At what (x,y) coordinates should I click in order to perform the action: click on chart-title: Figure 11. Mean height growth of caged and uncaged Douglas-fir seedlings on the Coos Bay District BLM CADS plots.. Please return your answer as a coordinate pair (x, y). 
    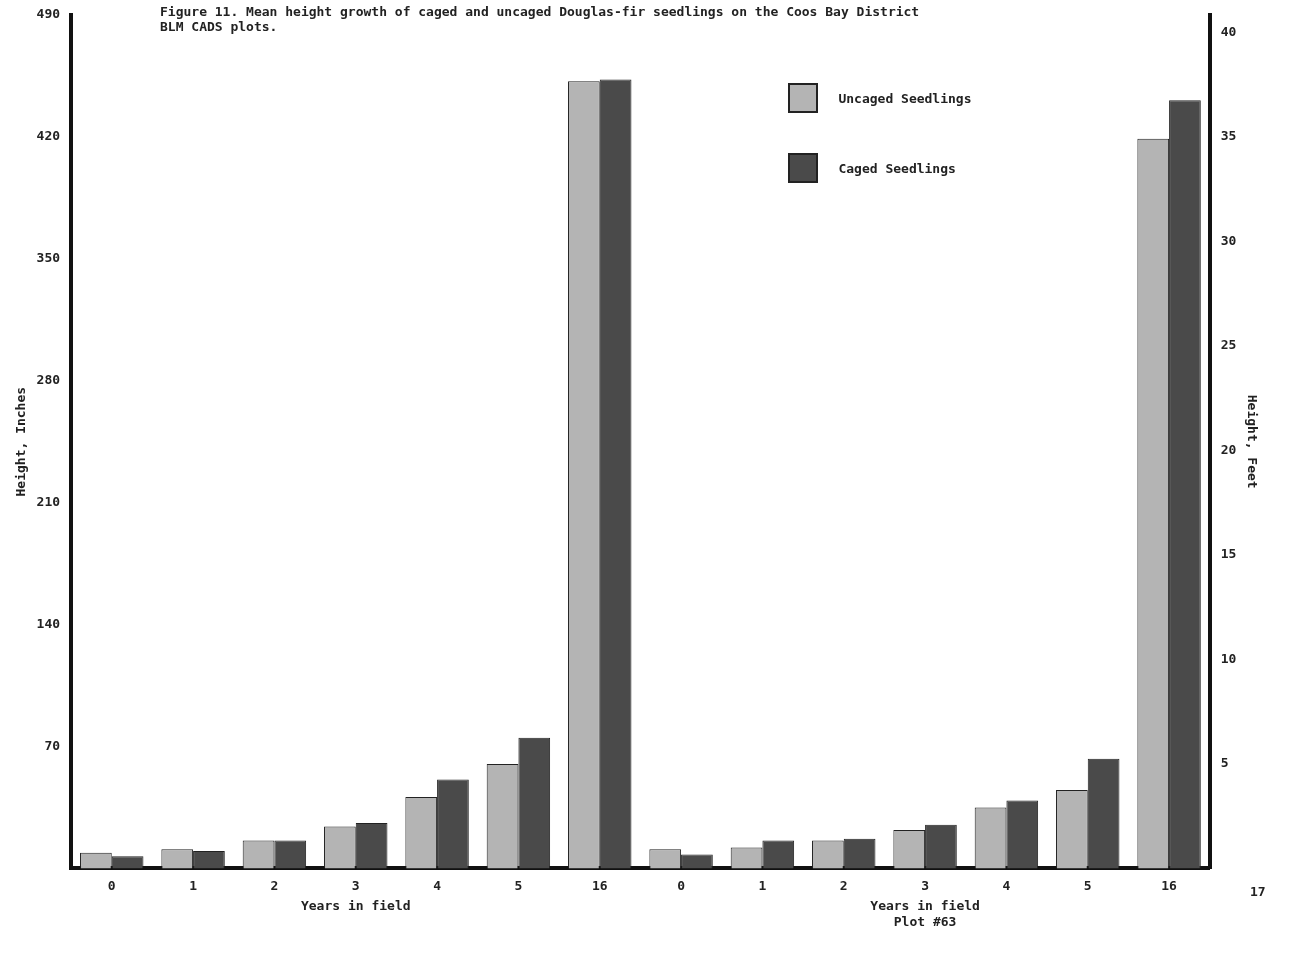
    Looking at the image, I should click on (540, 19).